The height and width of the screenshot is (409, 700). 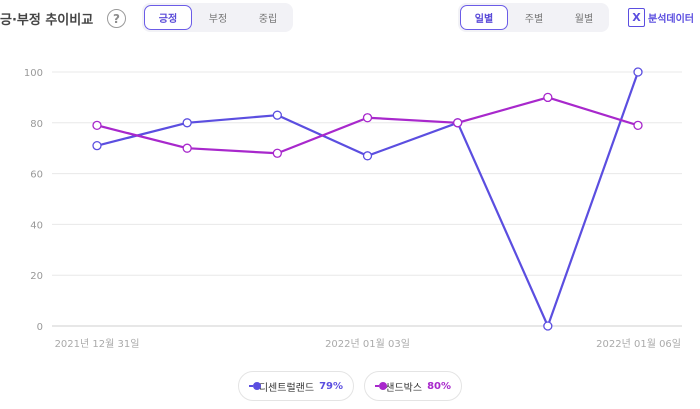 What do you see at coordinates (116, 18) in the screenshot?
I see `help-icon: ?` at bounding box center [116, 18].